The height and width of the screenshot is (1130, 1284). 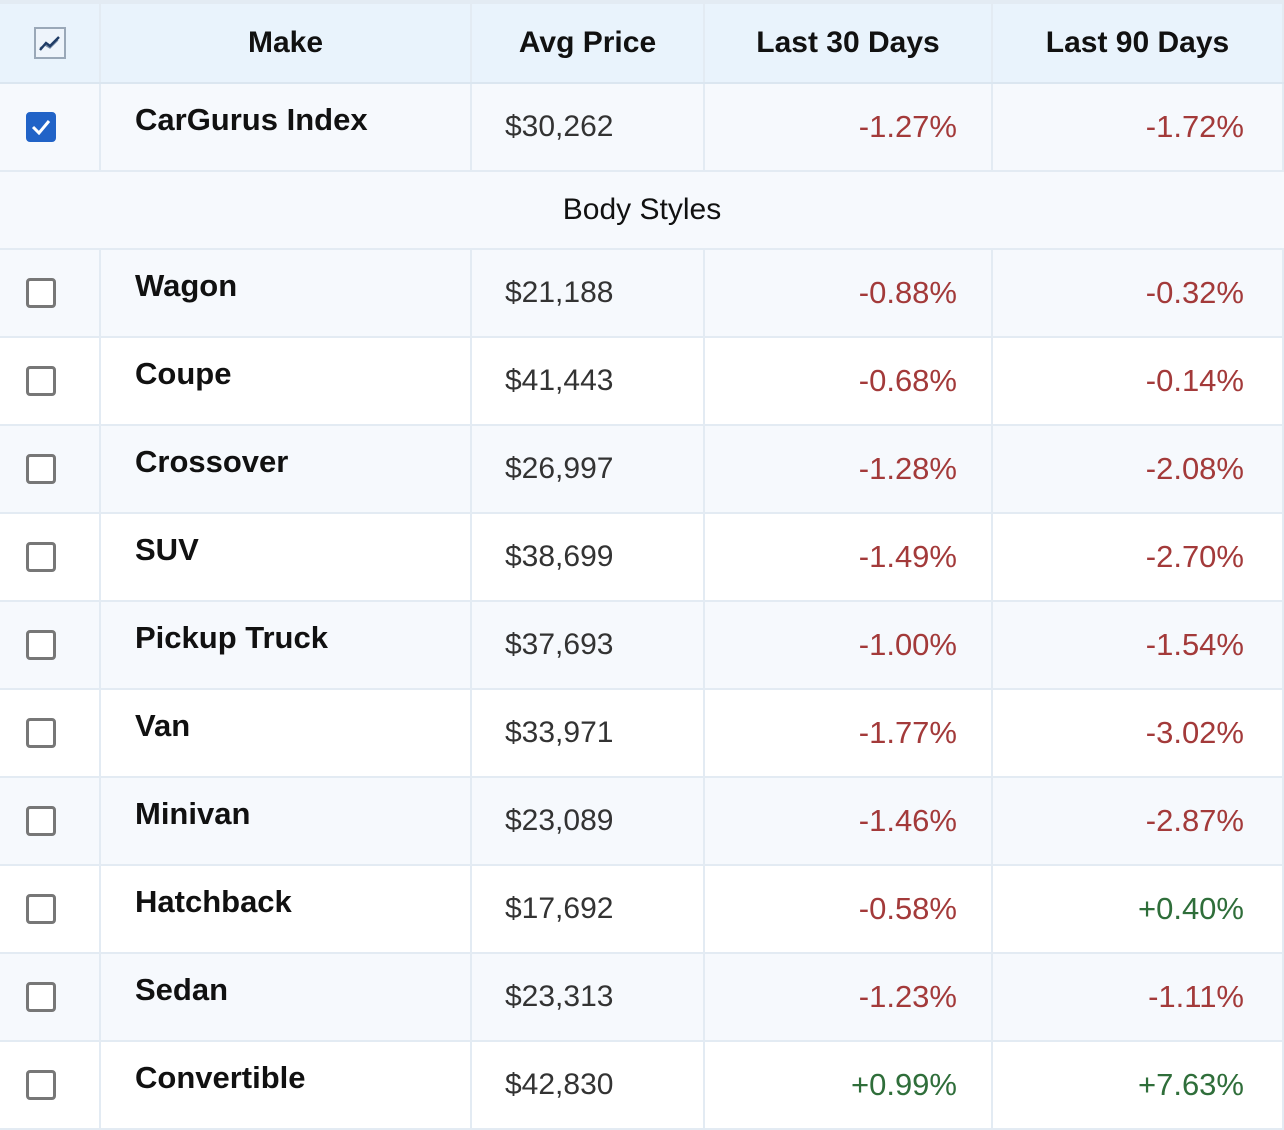 I want to click on table-row-cargurus-index: CarGurus Index $30,262 -1.27% -1.72%, so click(x=642, y=128).